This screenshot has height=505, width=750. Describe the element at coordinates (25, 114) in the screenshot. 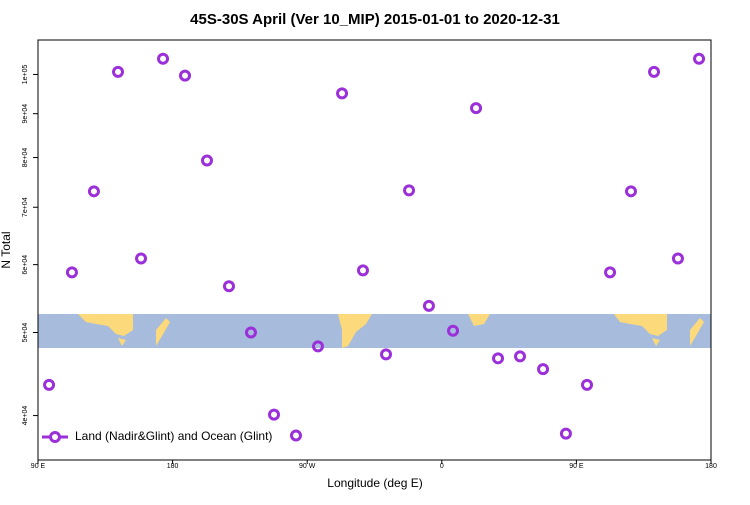

I see `y-tick-label: 9e+04` at that location.